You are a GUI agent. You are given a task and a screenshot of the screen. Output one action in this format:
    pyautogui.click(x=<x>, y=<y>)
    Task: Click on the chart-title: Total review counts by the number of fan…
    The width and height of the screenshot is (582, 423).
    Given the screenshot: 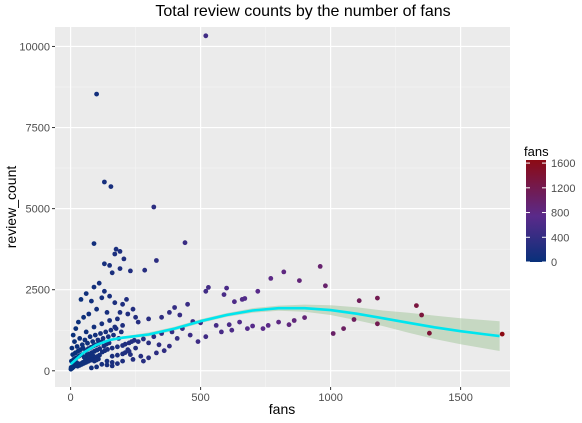 What is the action you would take?
    pyautogui.click(x=302, y=11)
    